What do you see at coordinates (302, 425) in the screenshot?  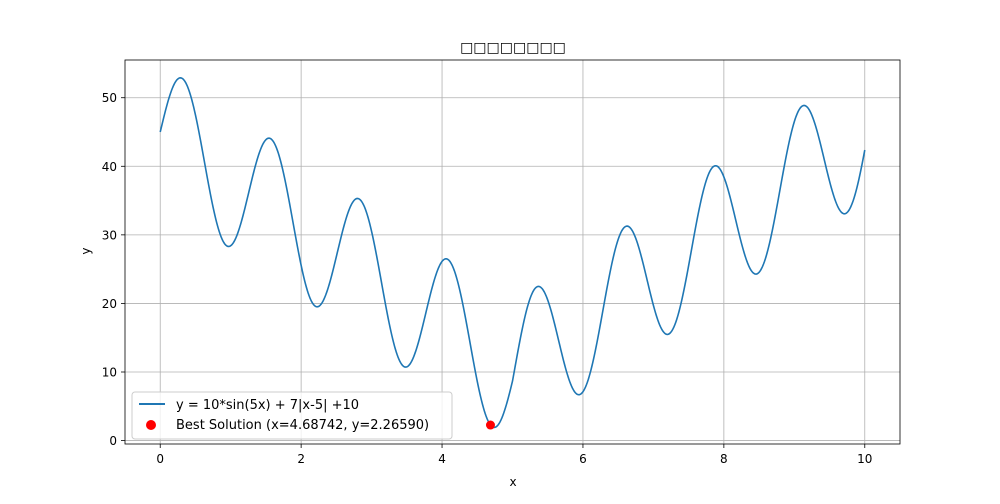 I see `legend-label-best-solution: Best Solution (x=4.68742, y=2.26590)` at bounding box center [302, 425].